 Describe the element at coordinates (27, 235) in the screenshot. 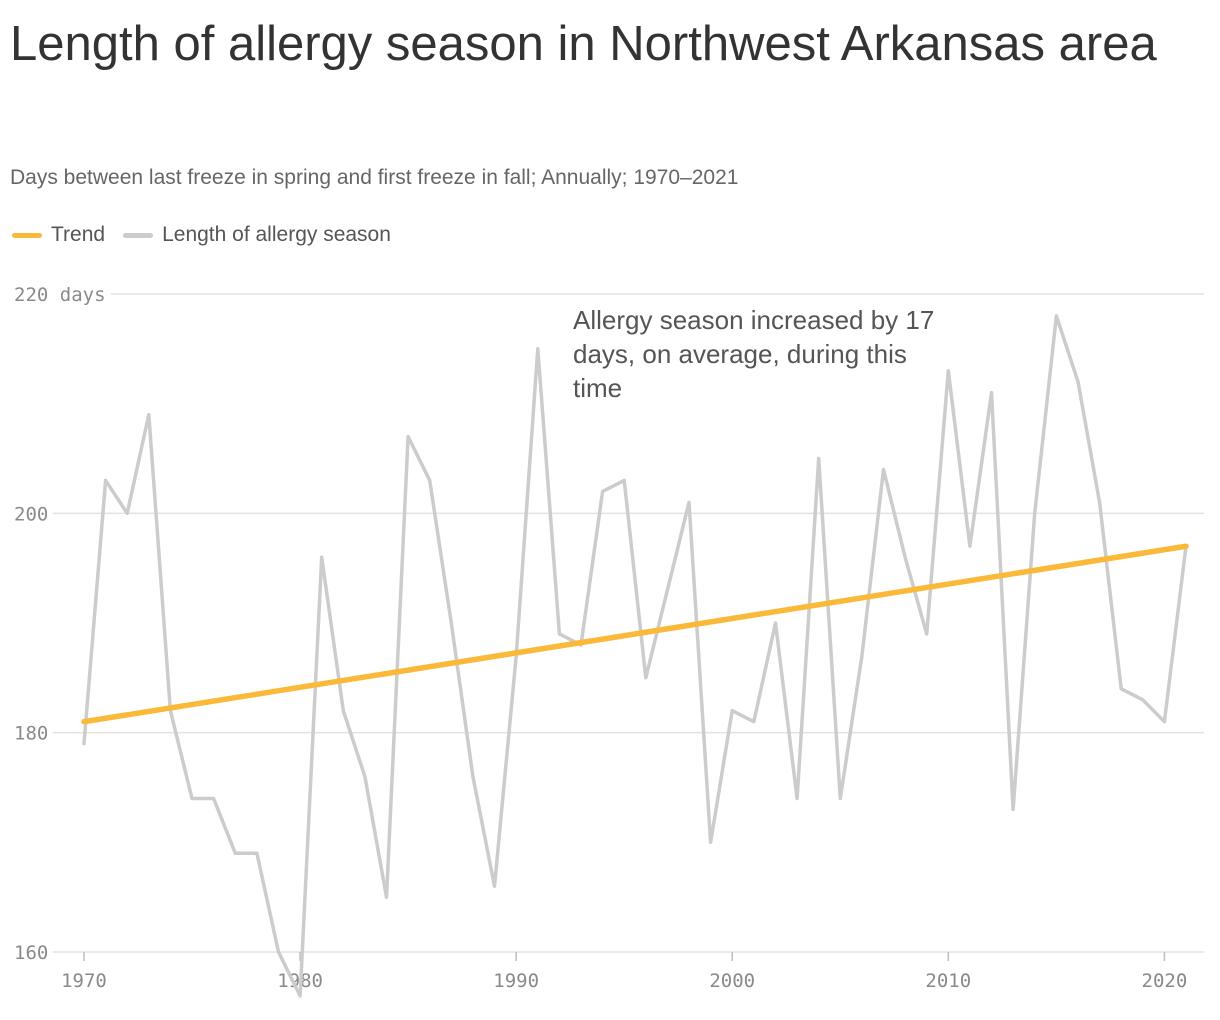

I see `legend-swatch-trend` at that location.